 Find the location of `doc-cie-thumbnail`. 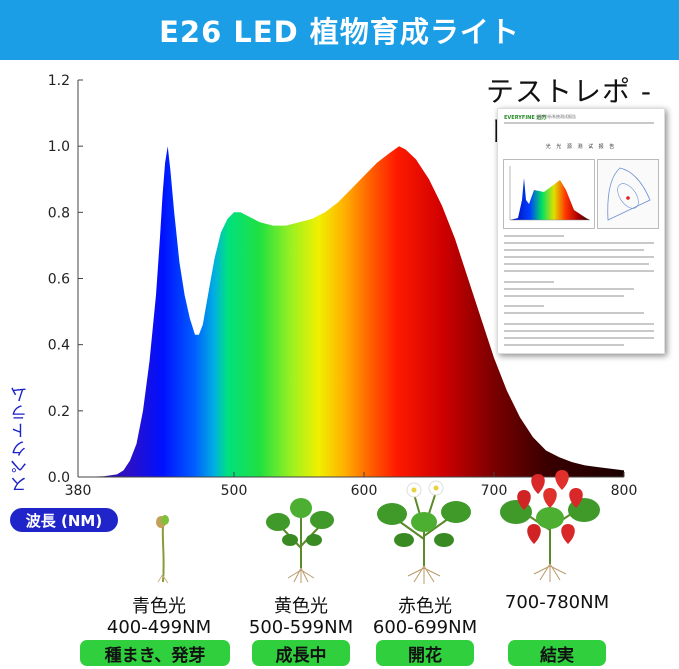

doc-cie-thumbnail is located at coordinates (628, 194).